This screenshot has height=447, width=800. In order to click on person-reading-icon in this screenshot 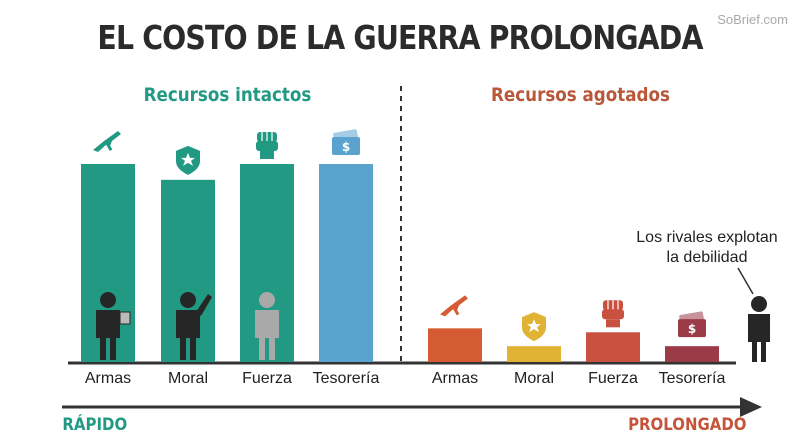, I will do `click(113, 326)`.